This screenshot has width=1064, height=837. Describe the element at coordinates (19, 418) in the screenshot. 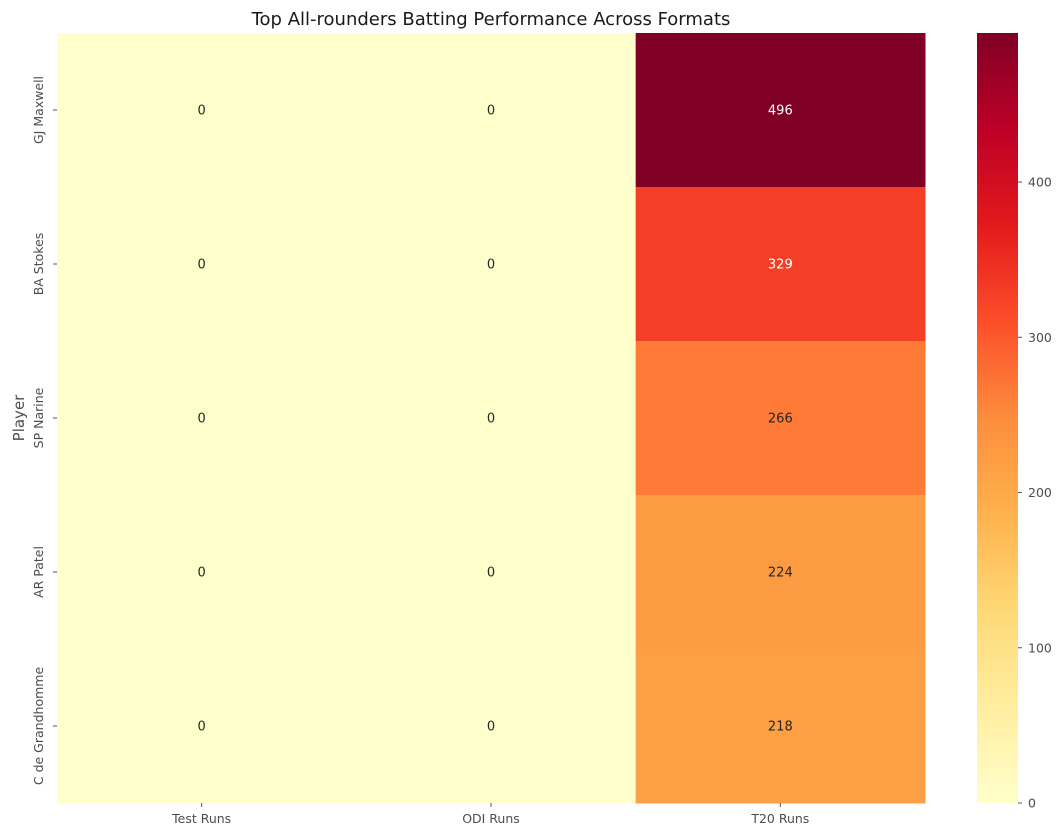

I see `y-axis-label: Player` at that location.